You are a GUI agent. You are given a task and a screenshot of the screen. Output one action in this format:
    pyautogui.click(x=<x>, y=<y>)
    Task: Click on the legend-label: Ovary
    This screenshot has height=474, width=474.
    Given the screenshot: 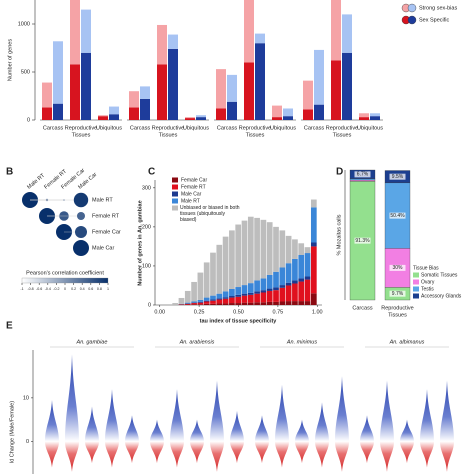 What is the action you would take?
    pyautogui.click(x=428, y=282)
    